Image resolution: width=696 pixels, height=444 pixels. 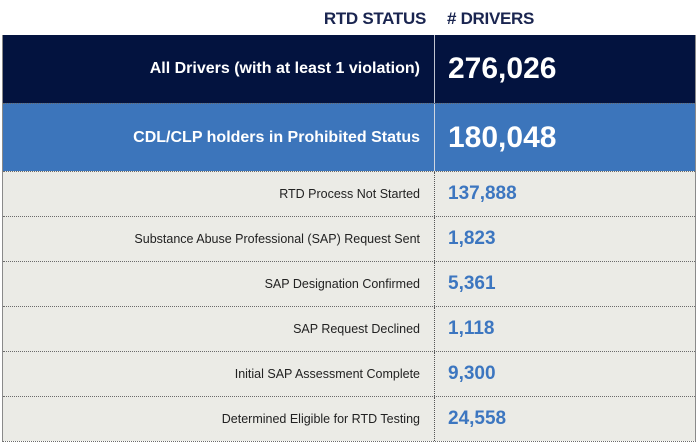 What do you see at coordinates (219, 194) in the screenshot?
I see `row-label: RTD Process Not Started` at bounding box center [219, 194].